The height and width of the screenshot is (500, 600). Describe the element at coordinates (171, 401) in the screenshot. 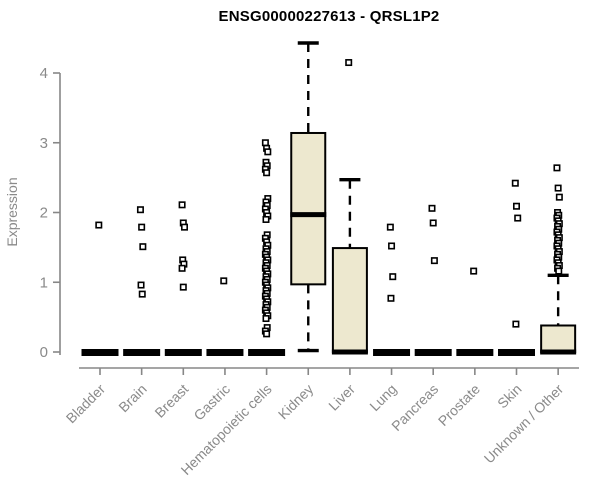

I see `x-category-label: Breast` at that location.